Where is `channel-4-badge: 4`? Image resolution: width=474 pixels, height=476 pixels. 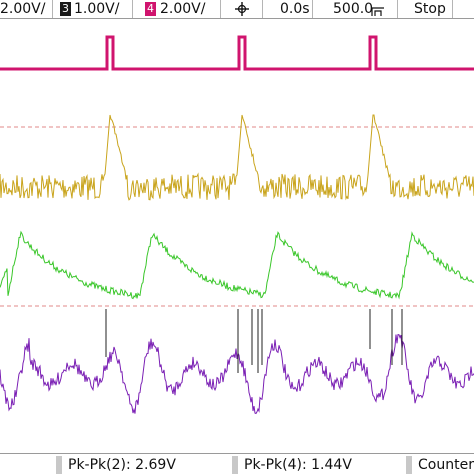 channel-4-badge: 4 is located at coordinates (150, 9).